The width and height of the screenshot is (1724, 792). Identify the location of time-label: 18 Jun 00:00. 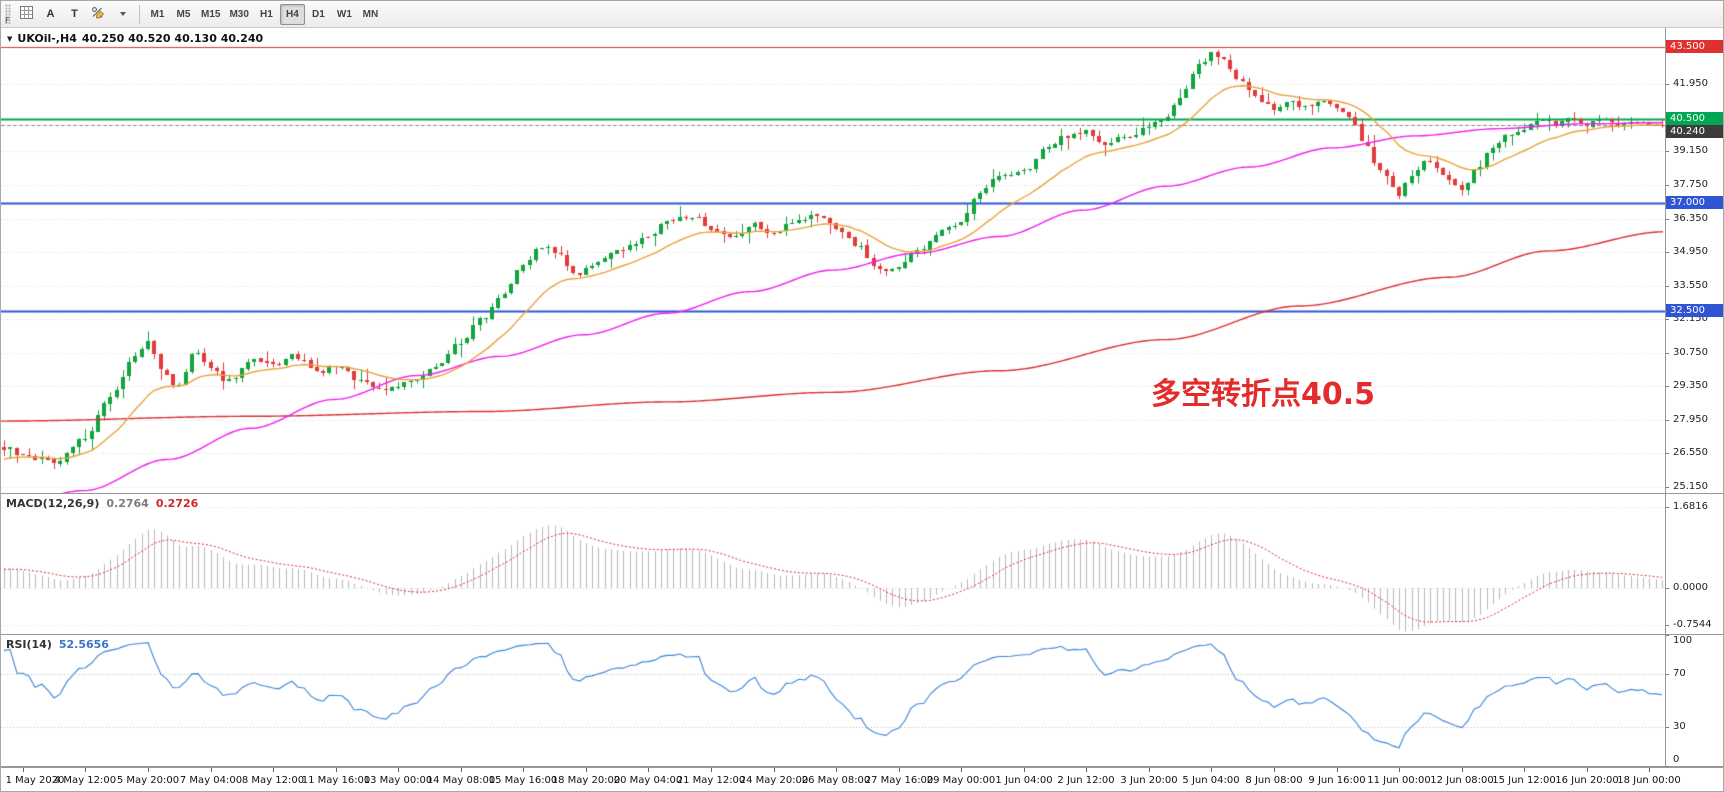
(1649, 780).